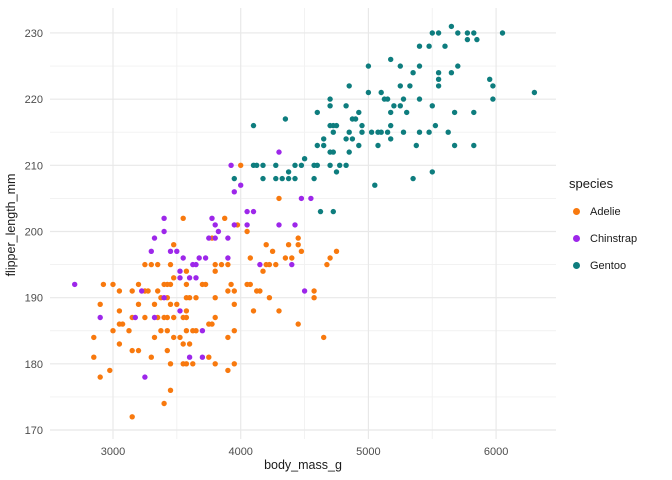 The height and width of the screenshot is (480, 672). I want to click on y-axis-title: flipper_length_mm, so click(11, 225).